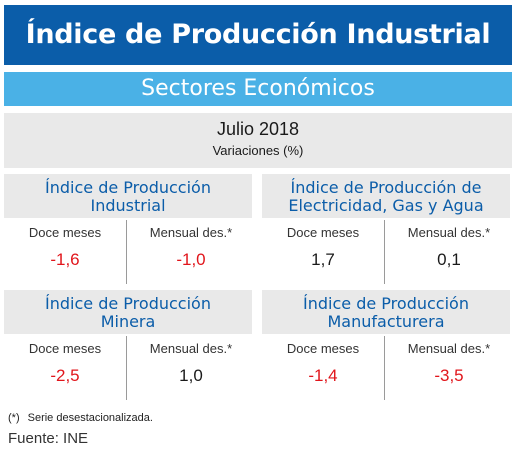 The image size is (520, 454). I want to click on value-doce-meses: -1,6, so click(65, 259).